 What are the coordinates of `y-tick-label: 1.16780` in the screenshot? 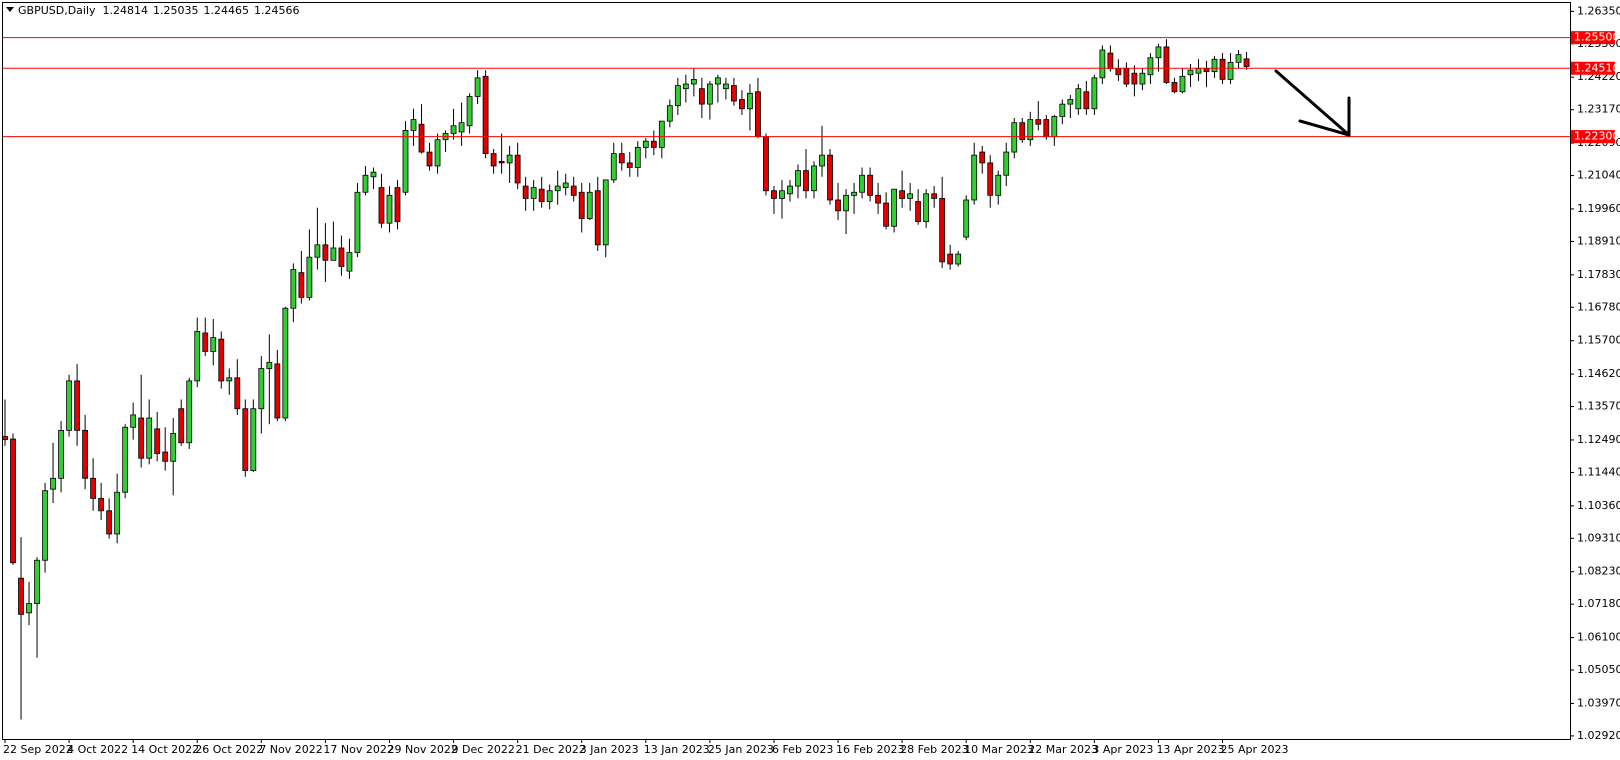 It's located at (1598, 306).